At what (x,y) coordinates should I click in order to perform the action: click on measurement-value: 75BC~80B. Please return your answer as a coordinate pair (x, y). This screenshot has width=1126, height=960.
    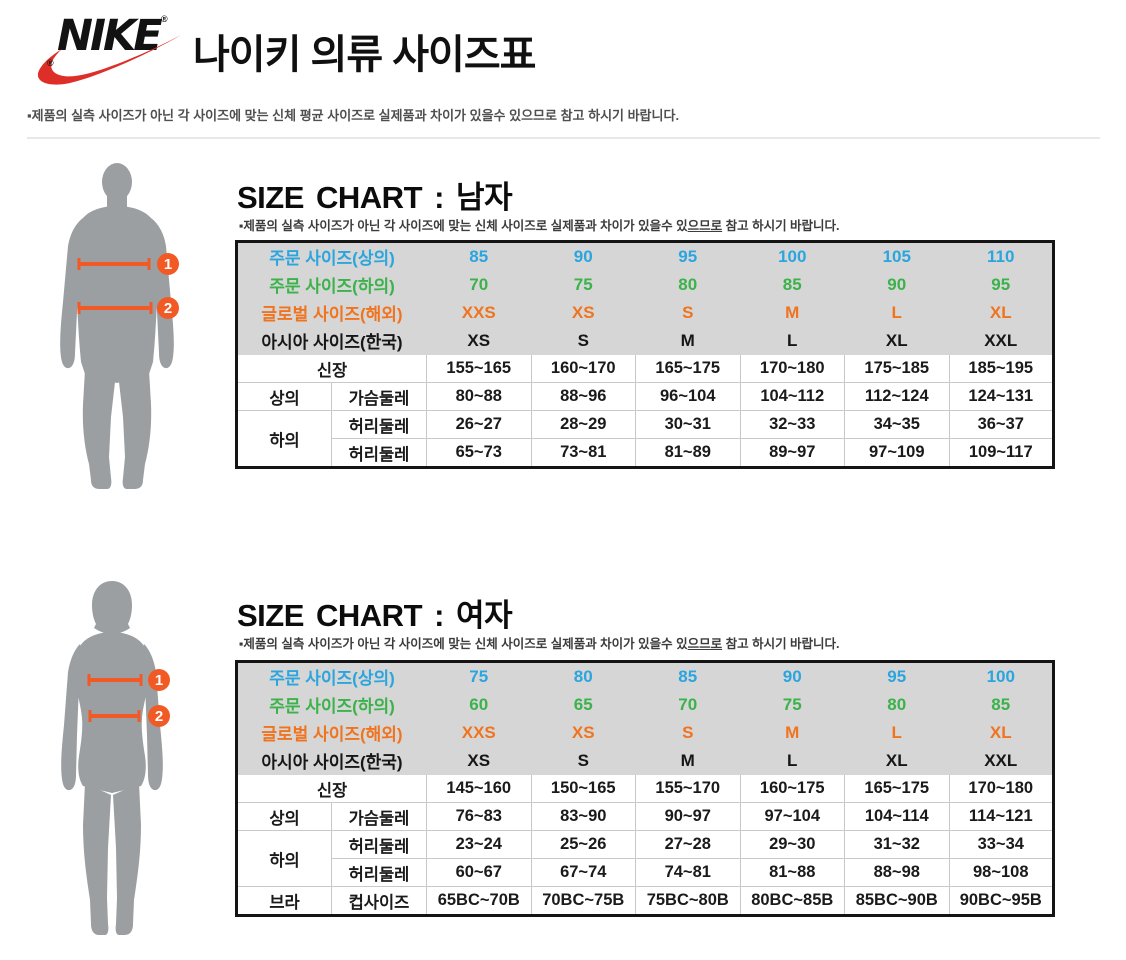
    Looking at the image, I should click on (688, 901).